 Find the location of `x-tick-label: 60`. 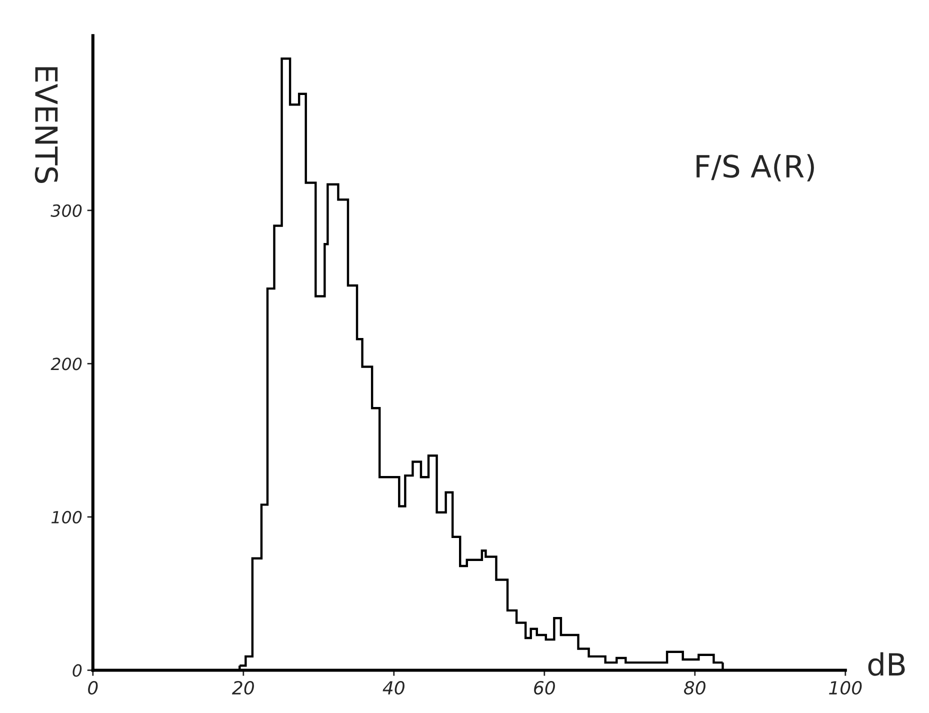

x-tick-label: 60 is located at coordinates (544, 687).